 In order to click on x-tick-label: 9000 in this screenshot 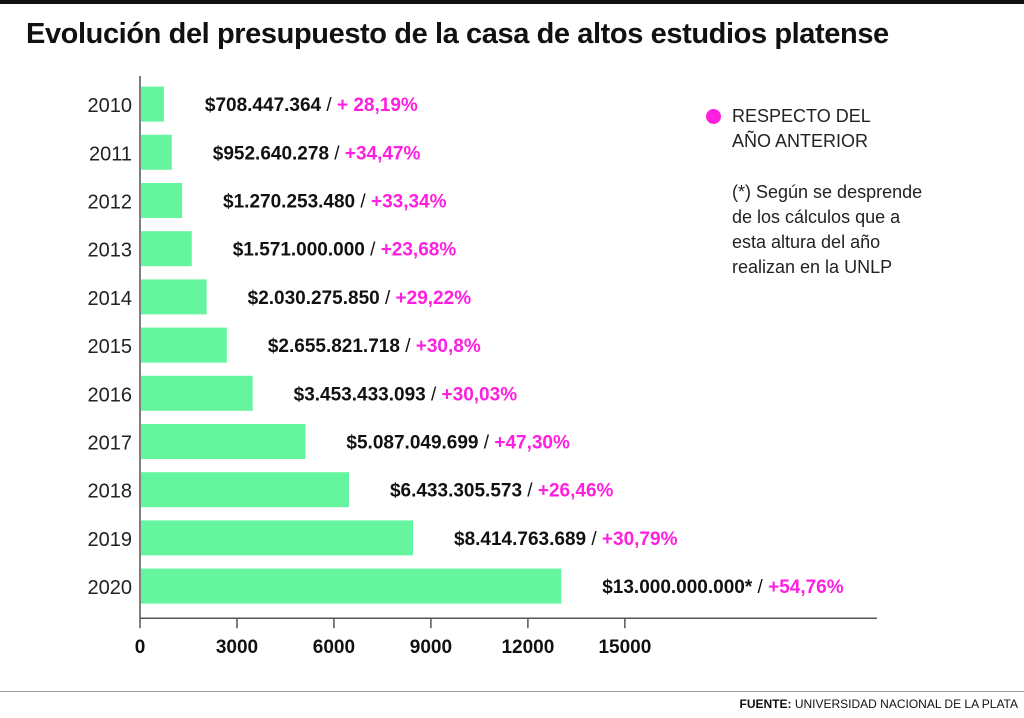, I will do `click(431, 647)`.